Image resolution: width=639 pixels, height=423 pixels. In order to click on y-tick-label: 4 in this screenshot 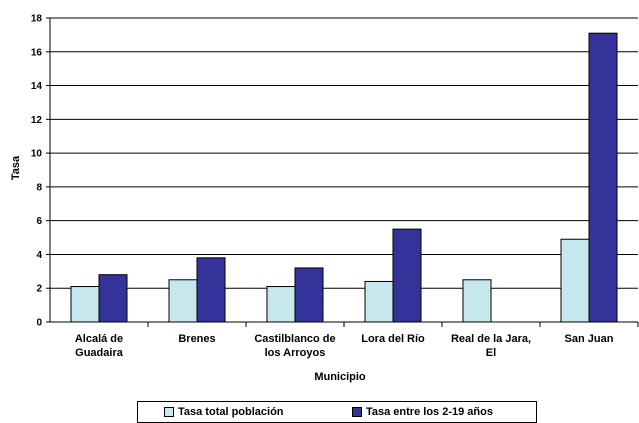, I will do `click(39, 255)`.